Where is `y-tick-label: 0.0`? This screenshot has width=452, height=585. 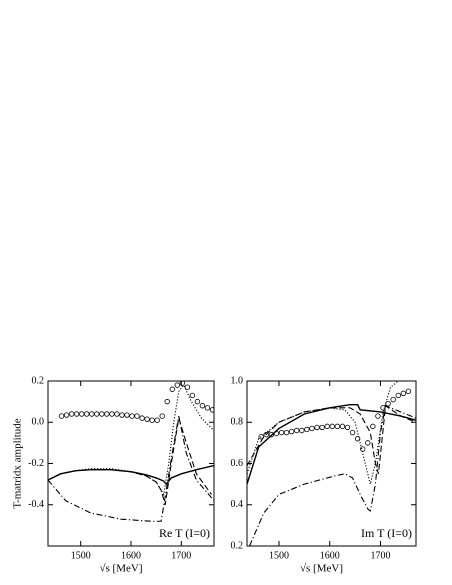 y-tick-label: 0.0 is located at coordinates (38, 422).